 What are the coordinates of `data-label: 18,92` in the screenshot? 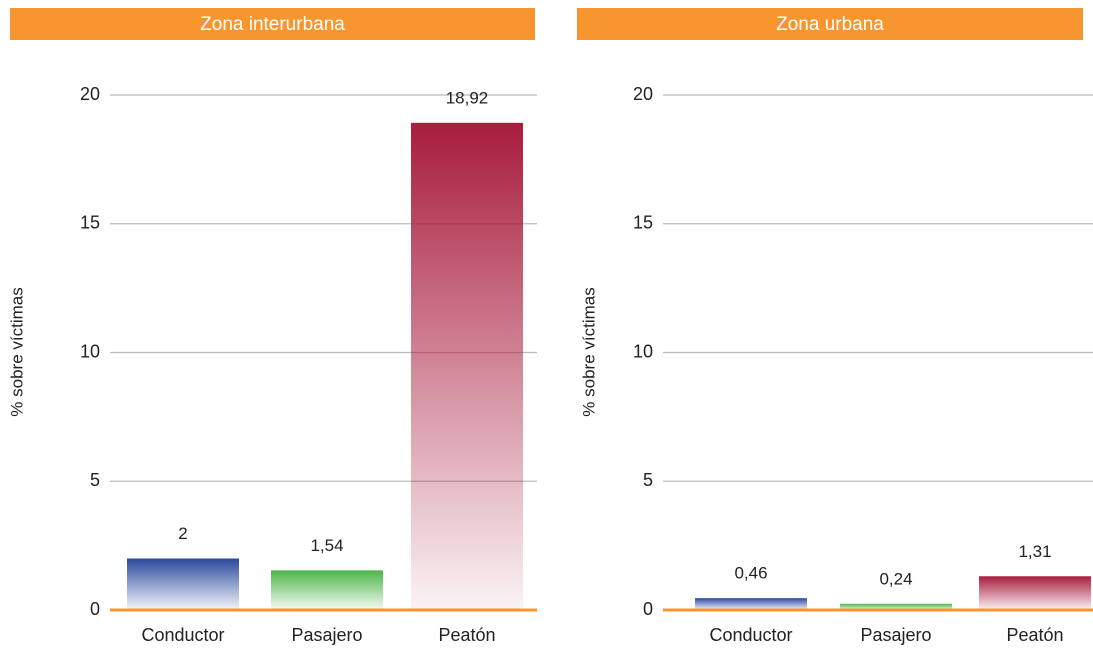 It's located at (467, 97).